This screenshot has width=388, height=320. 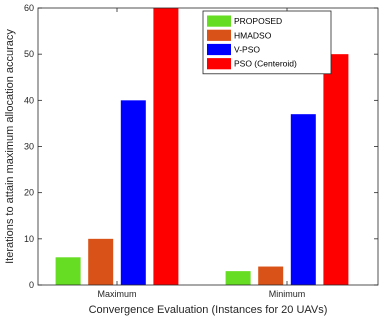 I want to click on y-tick-label: 10, so click(x=29, y=239).